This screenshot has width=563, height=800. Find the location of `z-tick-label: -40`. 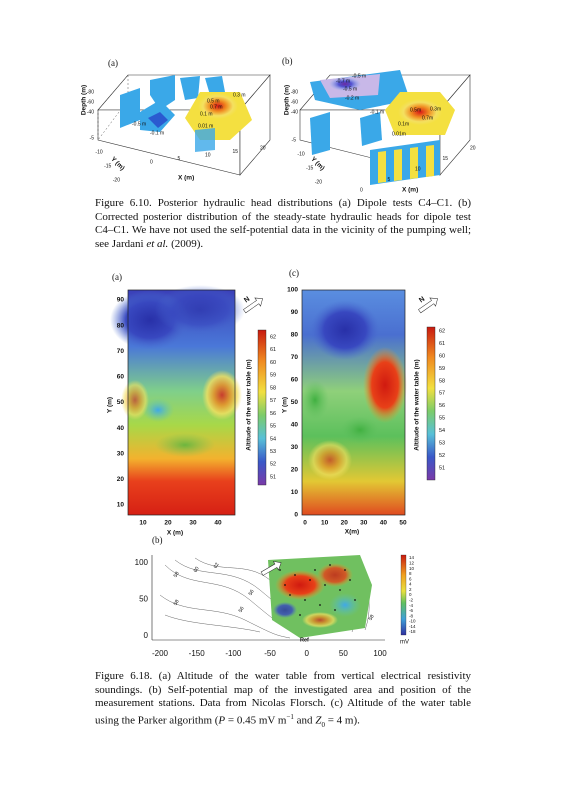

z-tick-label: -40 is located at coordinates (90, 112).